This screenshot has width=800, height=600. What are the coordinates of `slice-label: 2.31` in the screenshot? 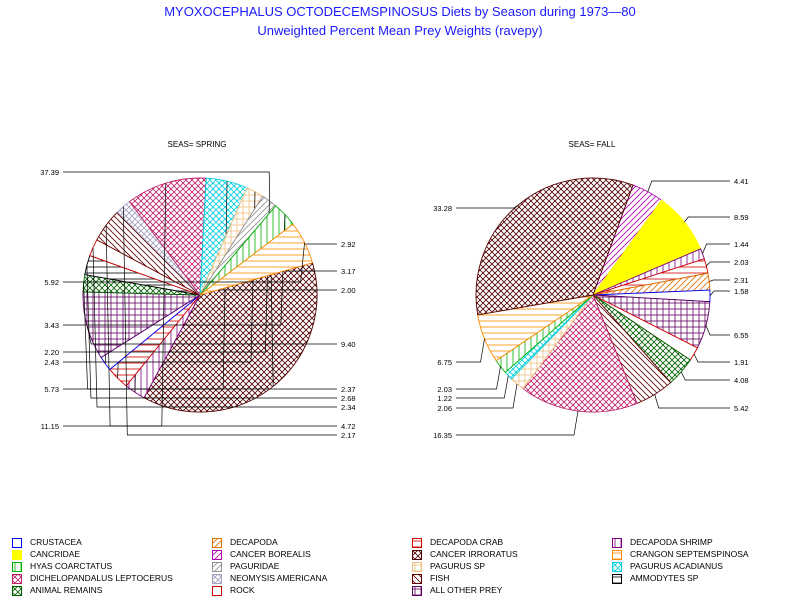 It's located at (741, 280).